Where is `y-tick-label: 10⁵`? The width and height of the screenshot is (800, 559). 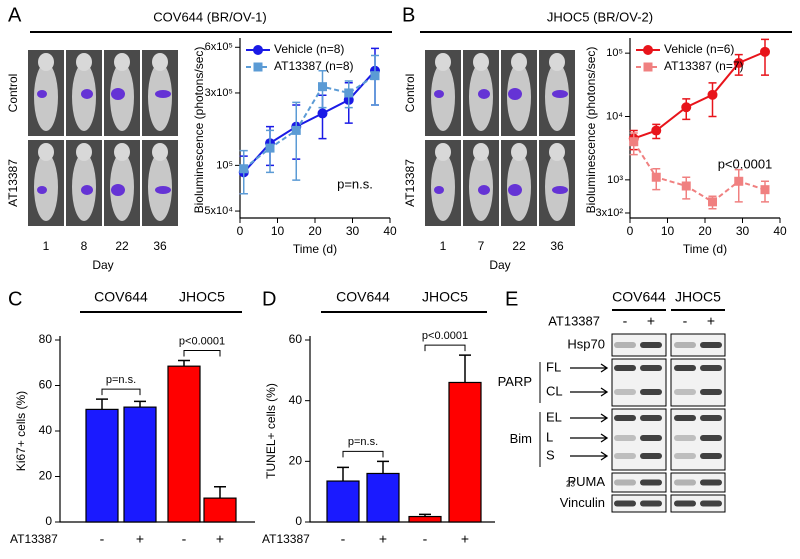
y-tick-label: 10⁵ is located at coordinates (614, 53).